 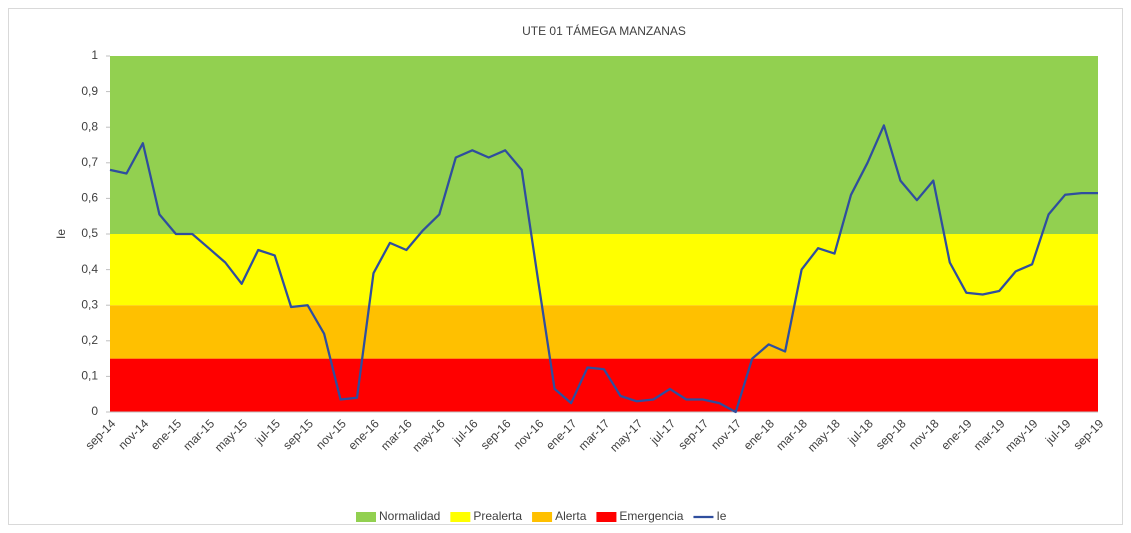 I want to click on y-tick-label: 0,6, so click(x=89, y=198).